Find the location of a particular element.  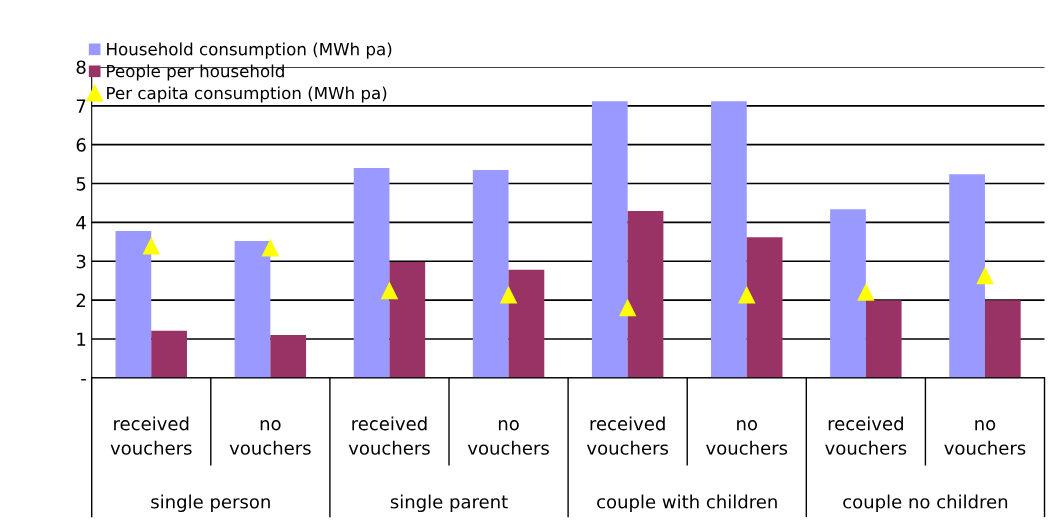

y-tick-label: 3 is located at coordinates (81, 261).